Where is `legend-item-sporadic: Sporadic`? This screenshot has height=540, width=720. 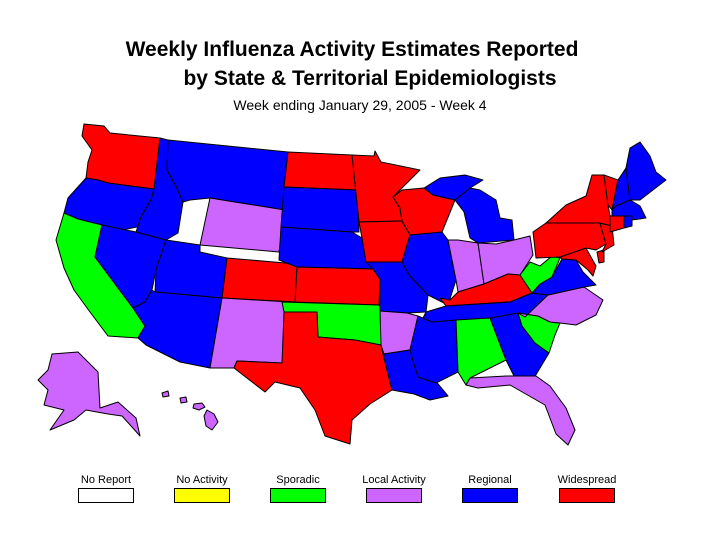 legend-item-sporadic: Sporadic is located at coordinates (298, 488).